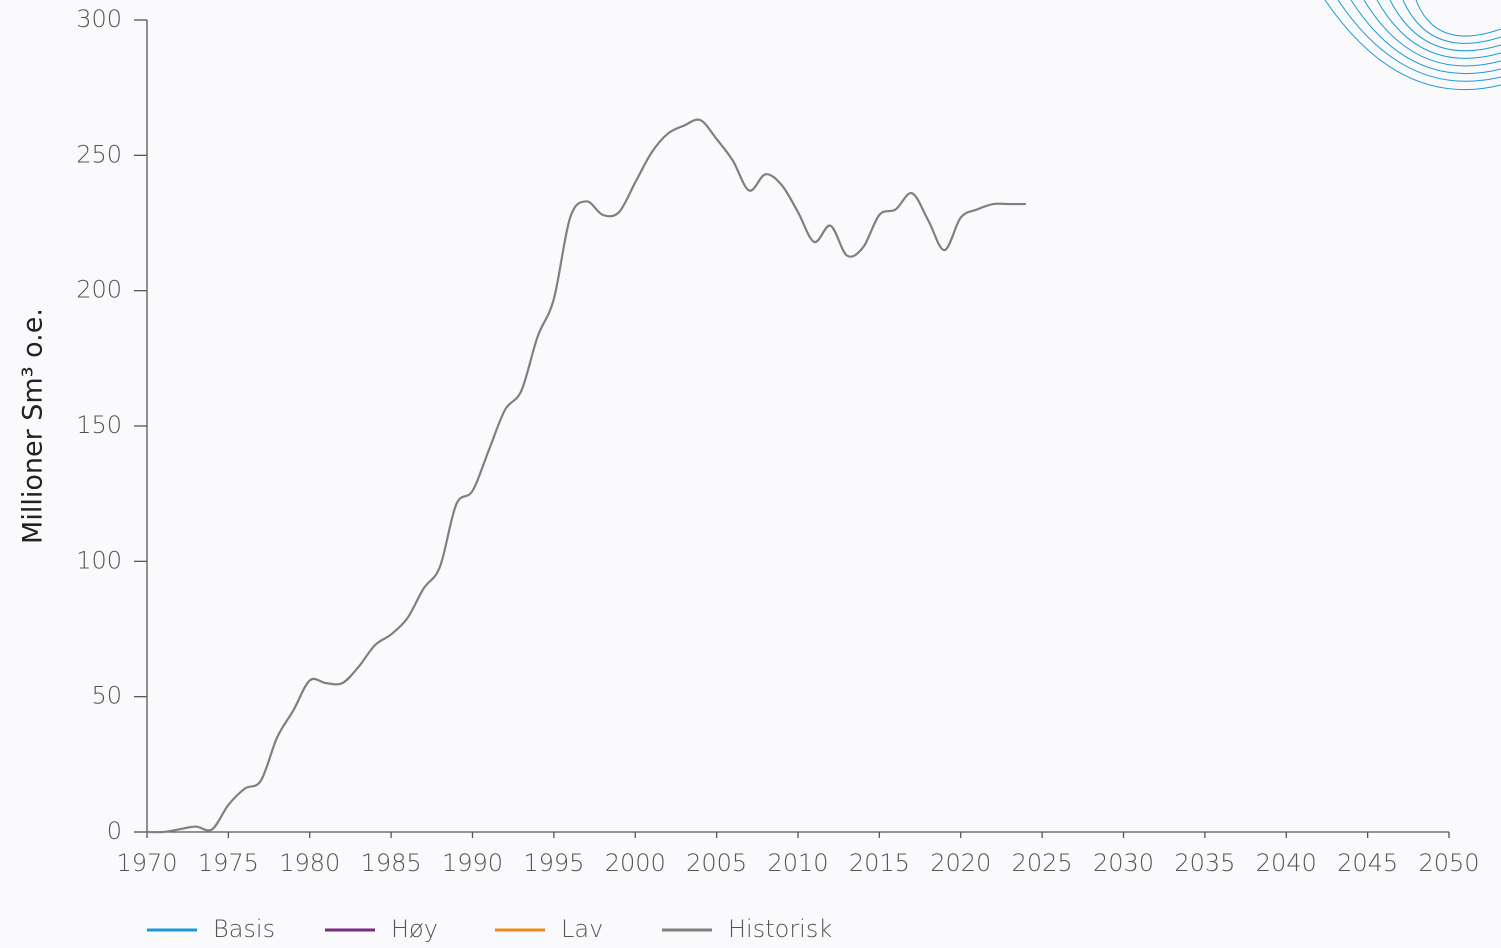  What do you see at coordinates (244, 929) in the screenshot?
I see `legend-label: Basis` at bounding box center [244, 929].